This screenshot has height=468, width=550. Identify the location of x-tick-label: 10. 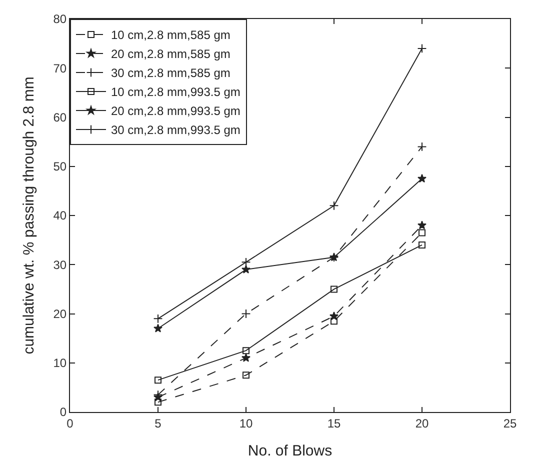
(246, 423).